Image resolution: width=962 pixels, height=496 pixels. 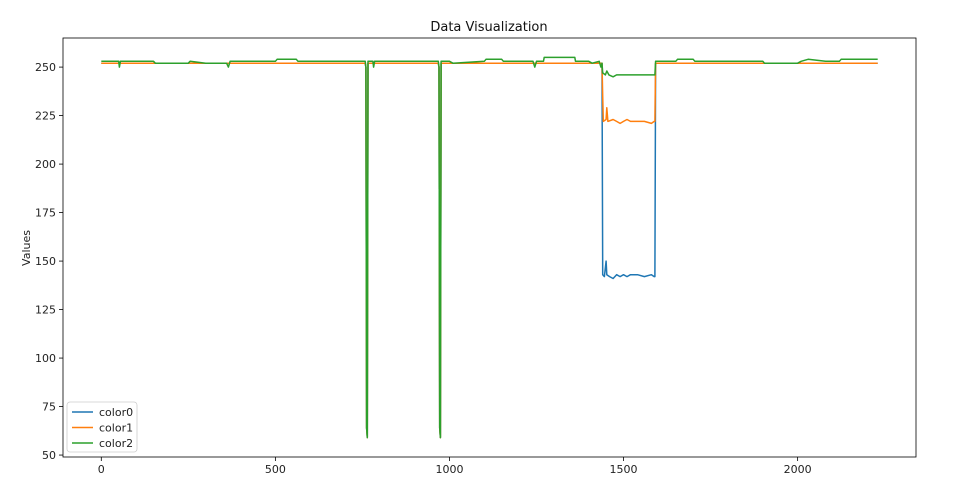 I want to click on x-tick-label: 1500, so click(x=624, y=469).